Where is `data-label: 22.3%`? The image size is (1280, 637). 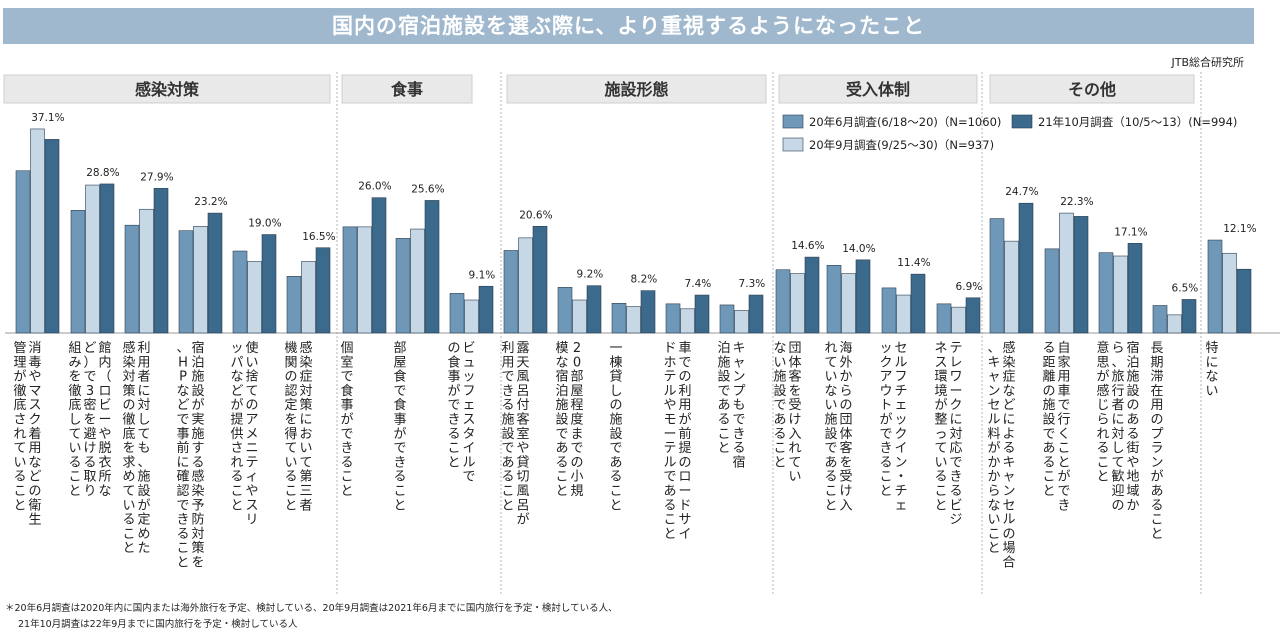 data-label: 22.3% is located at coordinates (1076, 202).